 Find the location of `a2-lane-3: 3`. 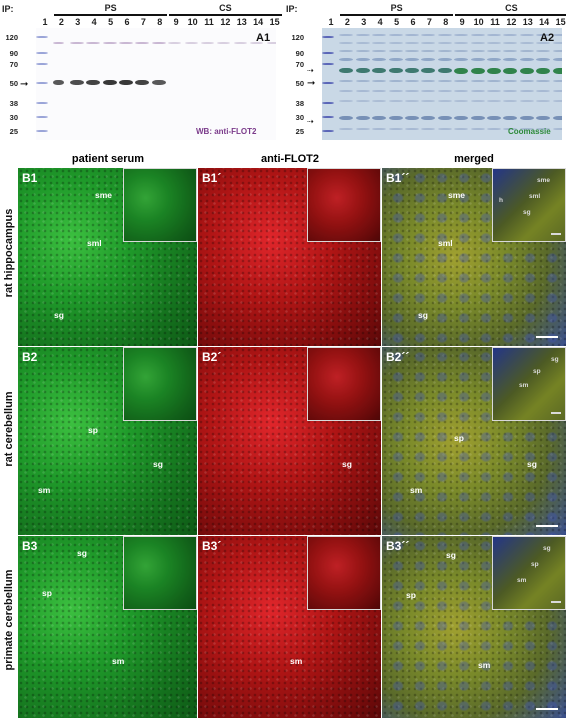

a2-lane-3: 3 is located at coordinates (364, 22).